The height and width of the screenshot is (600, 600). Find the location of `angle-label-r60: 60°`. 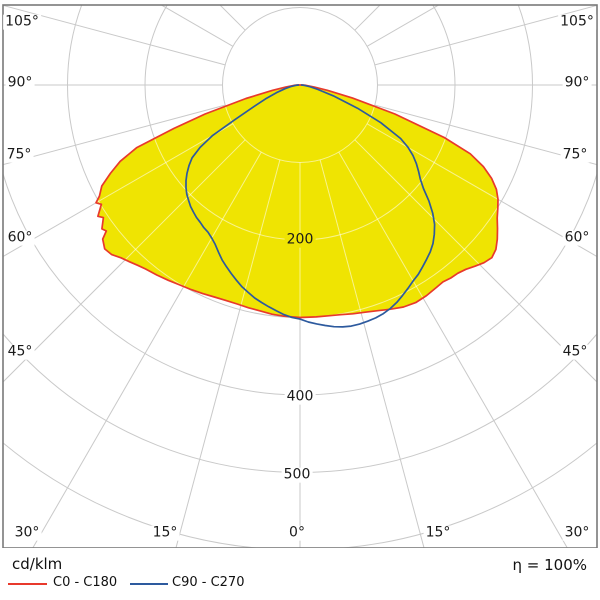

angle-label-r60: 60° is located at coordinates (577, 237).